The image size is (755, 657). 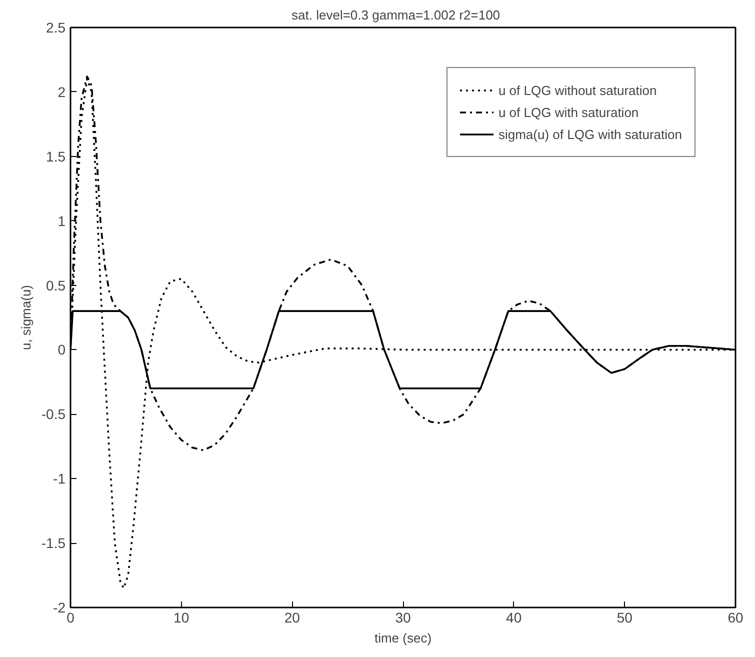 I want to click on y-axis-title: u, sigma(u), so click(x=26, y=317).